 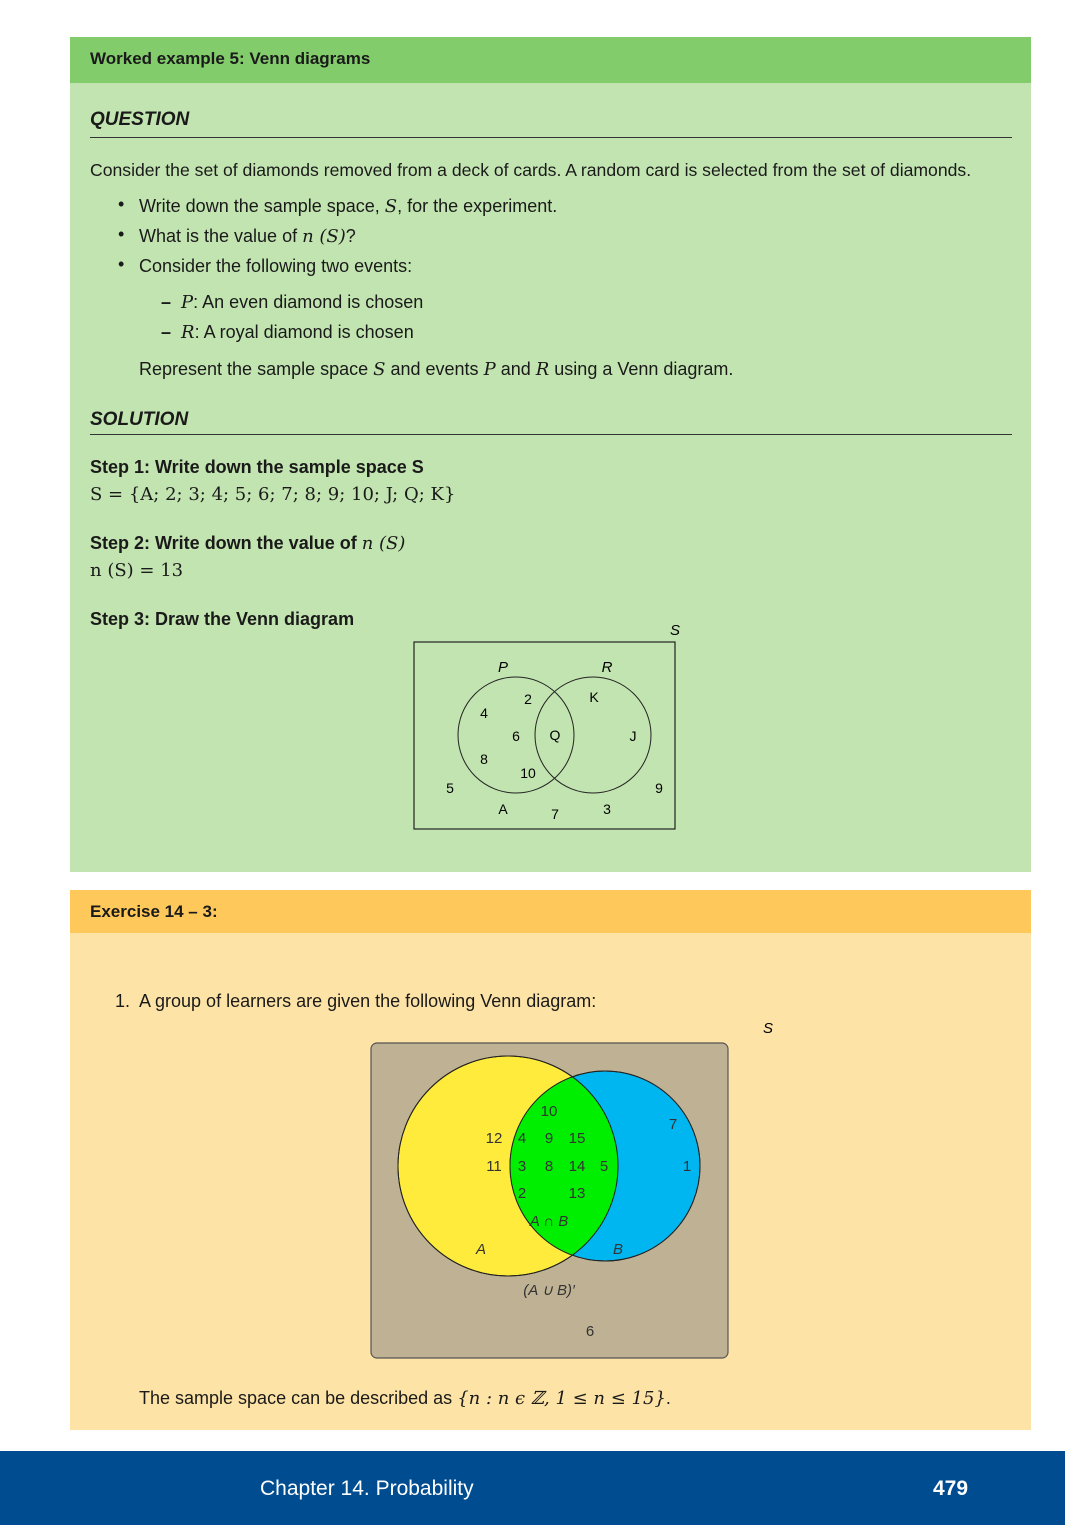 What do you see at coordinates (508, 1166) in the screenshot?
I see `set-a-outline` at bounding box center [508, 1166].